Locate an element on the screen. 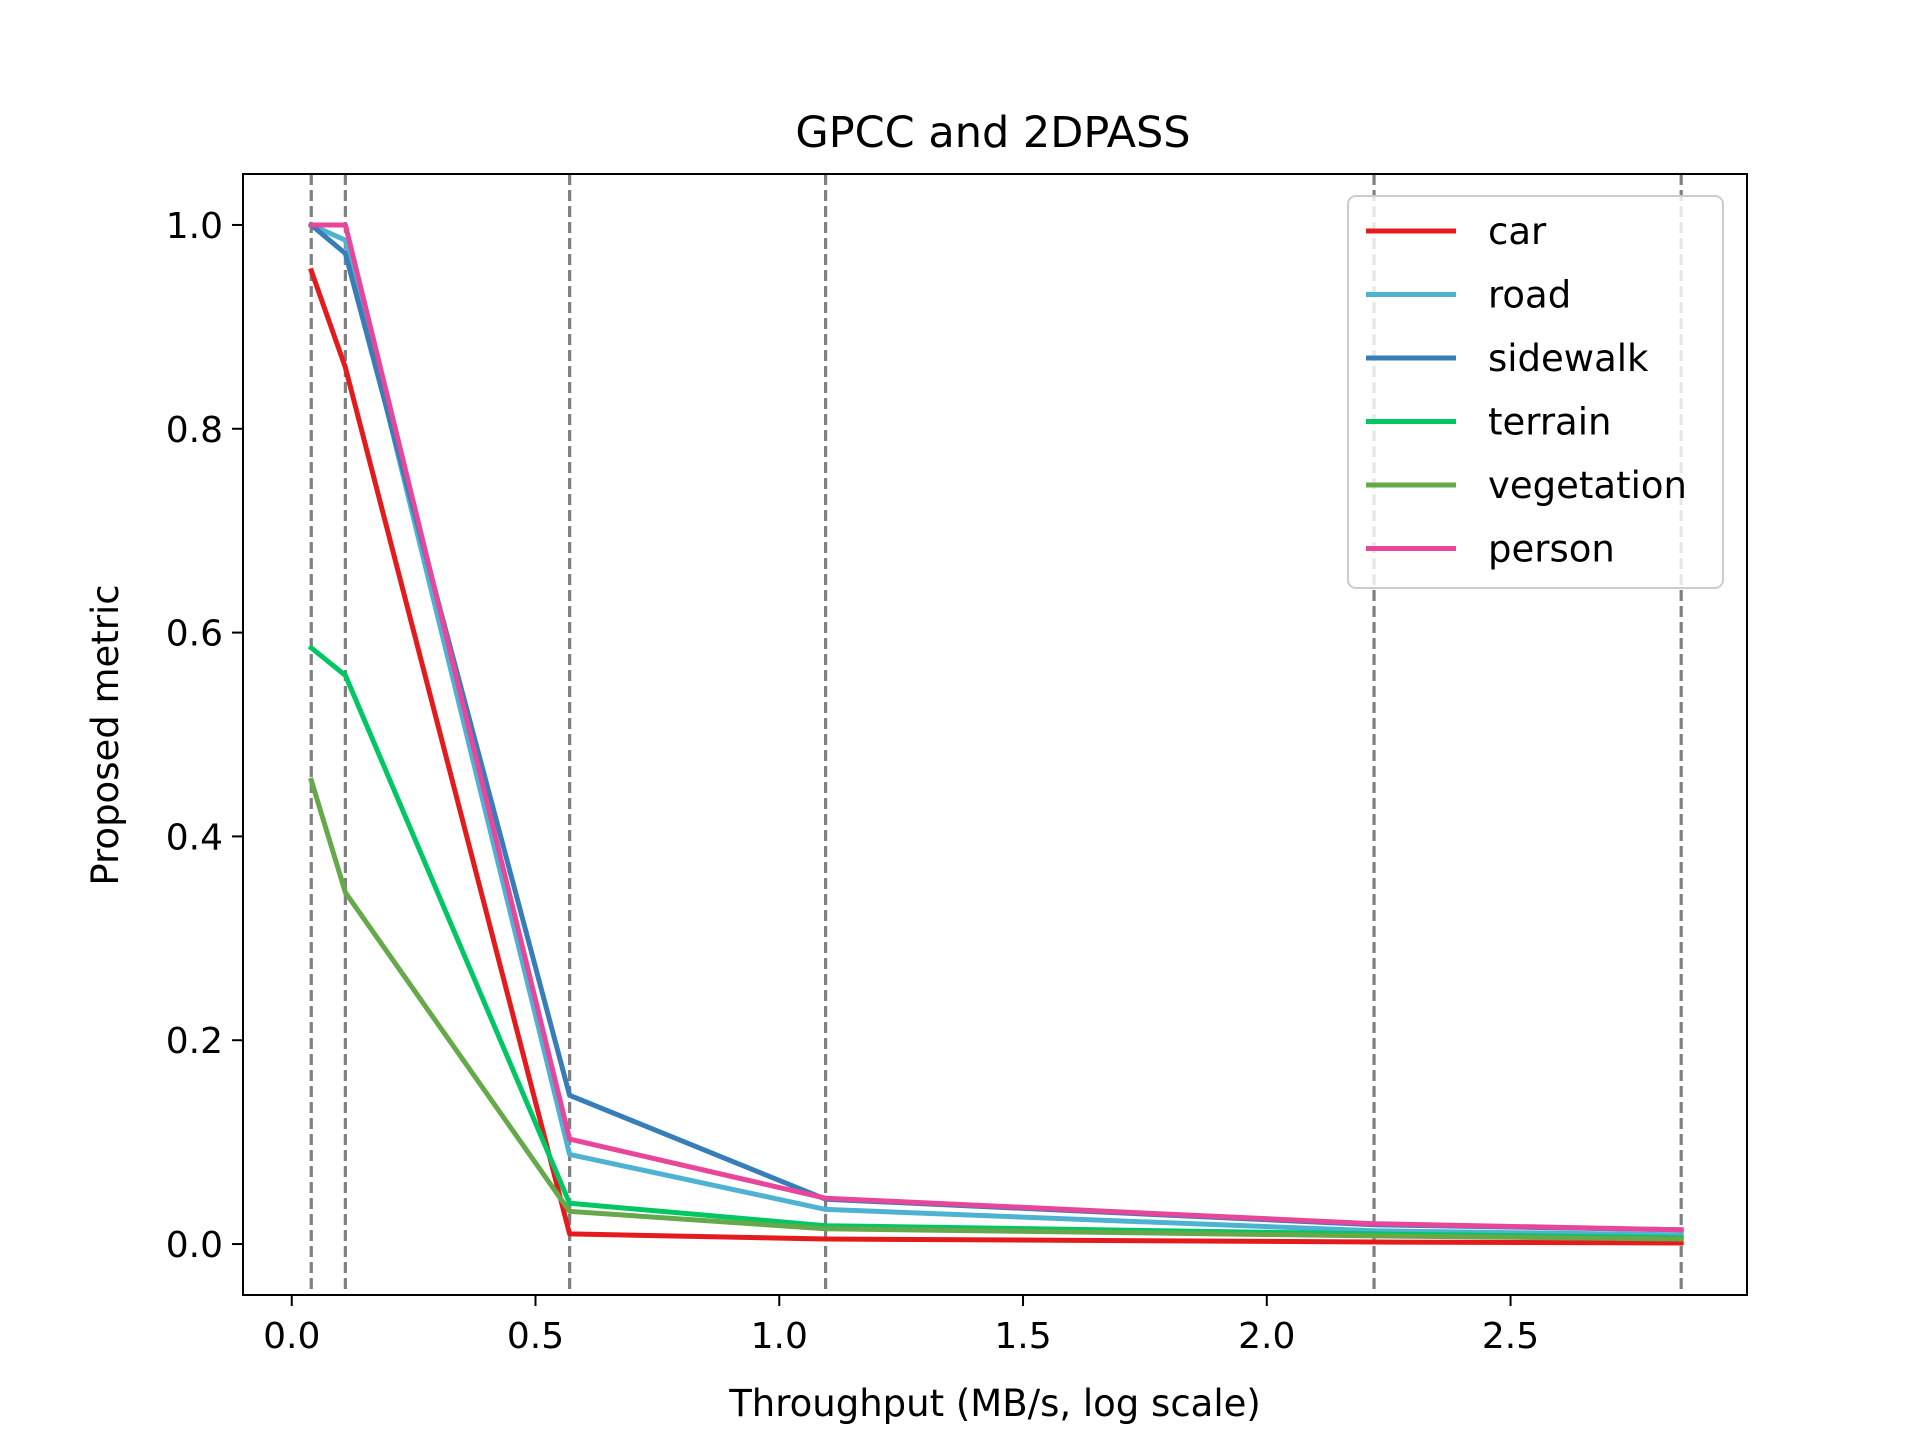  legend-label-sidewalk: sidewalk is located at coordinates (1568, 358).